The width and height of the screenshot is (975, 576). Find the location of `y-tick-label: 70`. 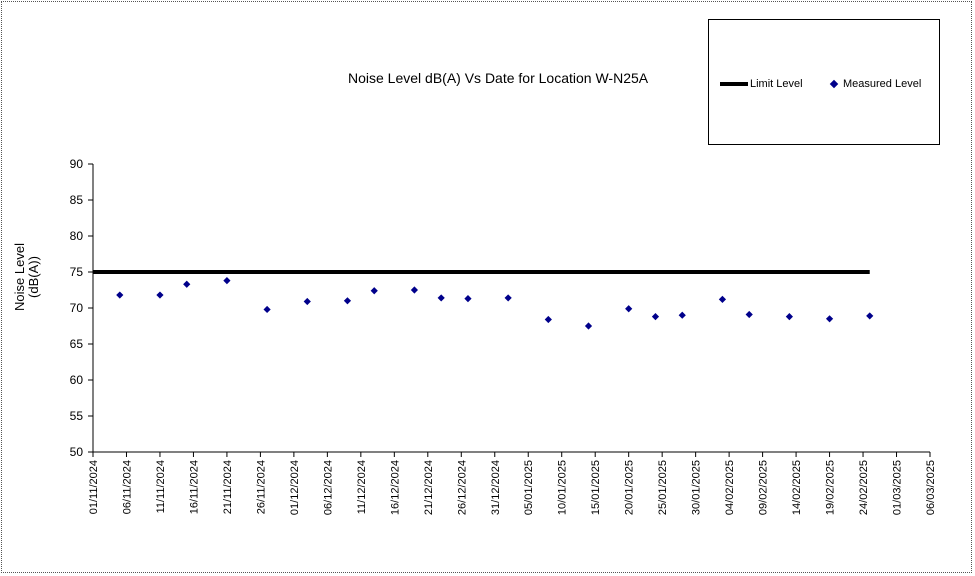

y-tick-label: 70 is located at coordinates (77, 308).